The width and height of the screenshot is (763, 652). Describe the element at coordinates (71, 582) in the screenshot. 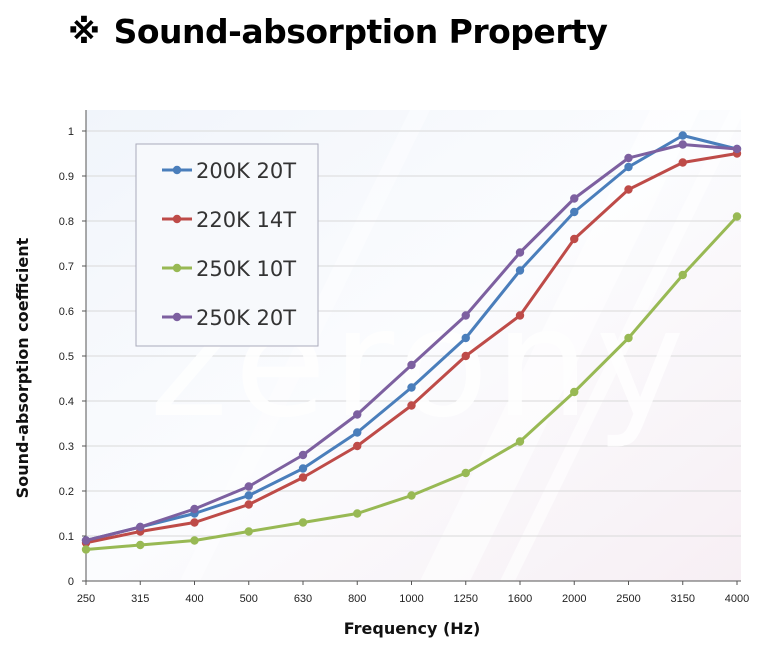

I see `y-tick-label: 0` at that location.